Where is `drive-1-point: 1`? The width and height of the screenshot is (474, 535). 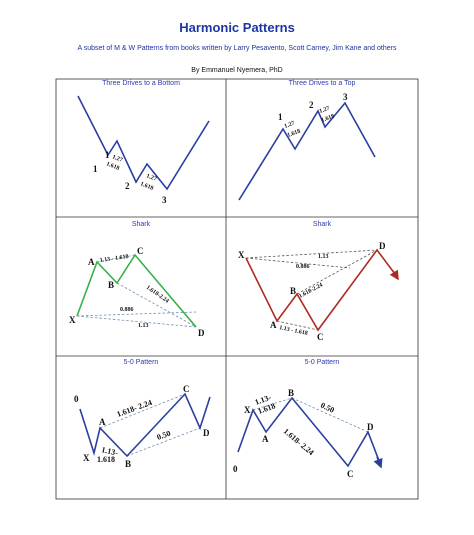
drive-1-point: 1 is located at coordinates (95, 169).